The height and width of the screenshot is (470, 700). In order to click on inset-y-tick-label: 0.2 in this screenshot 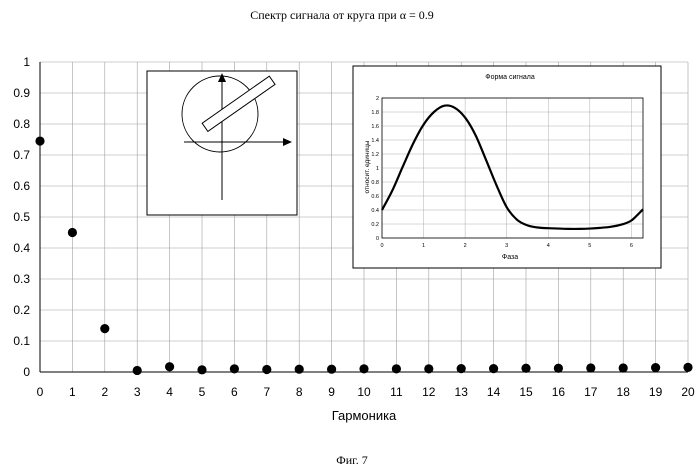, I will do `click(375, 225)`.